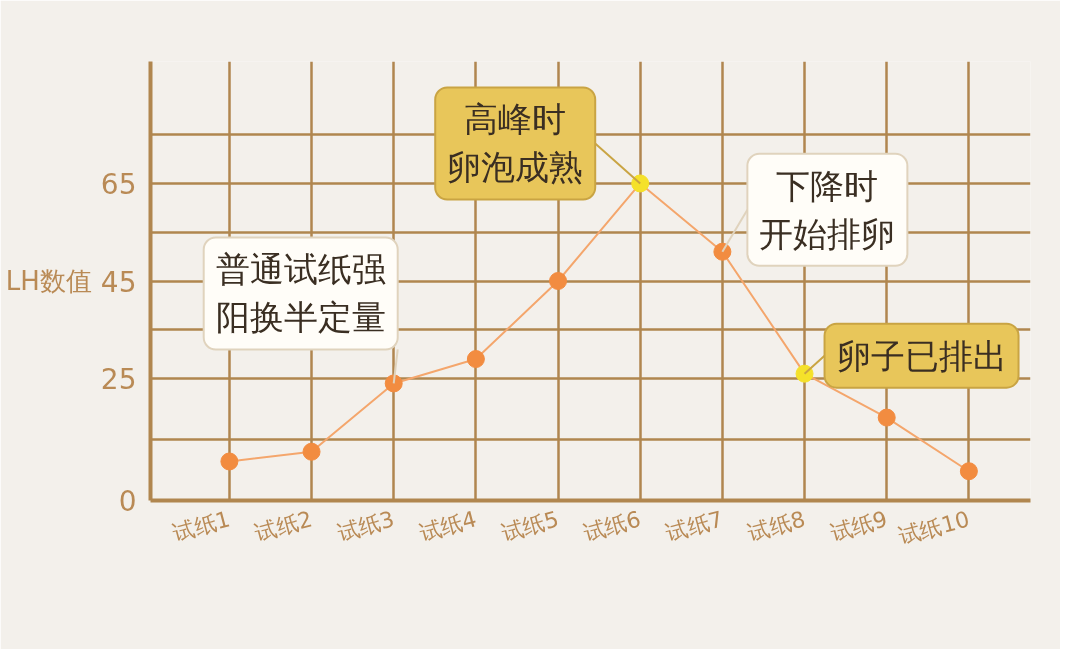 The width and height of the screenshot is (1080, 649). Describe the element at coordinates (858, 526) in the screenshot. I see `x-tick-label: 试纸9` at that location.